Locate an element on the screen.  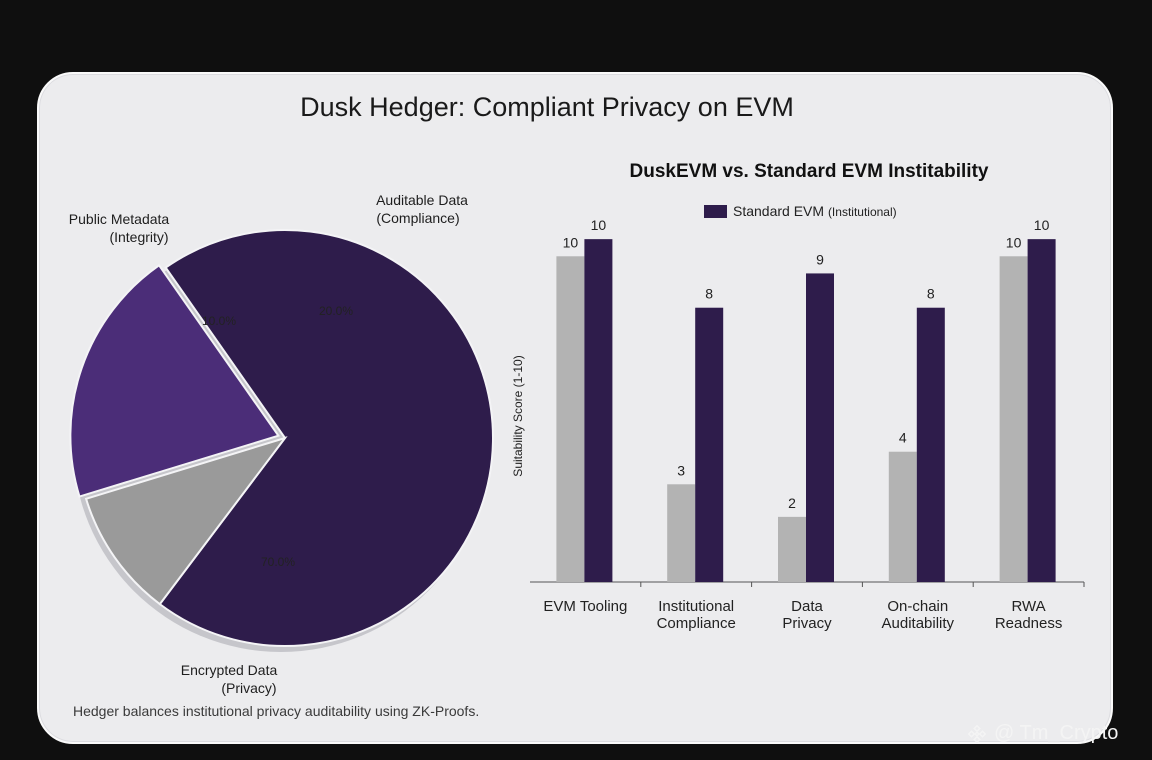
pie-sublabel-1: (Integrity) is located at coordinates (138, 237).